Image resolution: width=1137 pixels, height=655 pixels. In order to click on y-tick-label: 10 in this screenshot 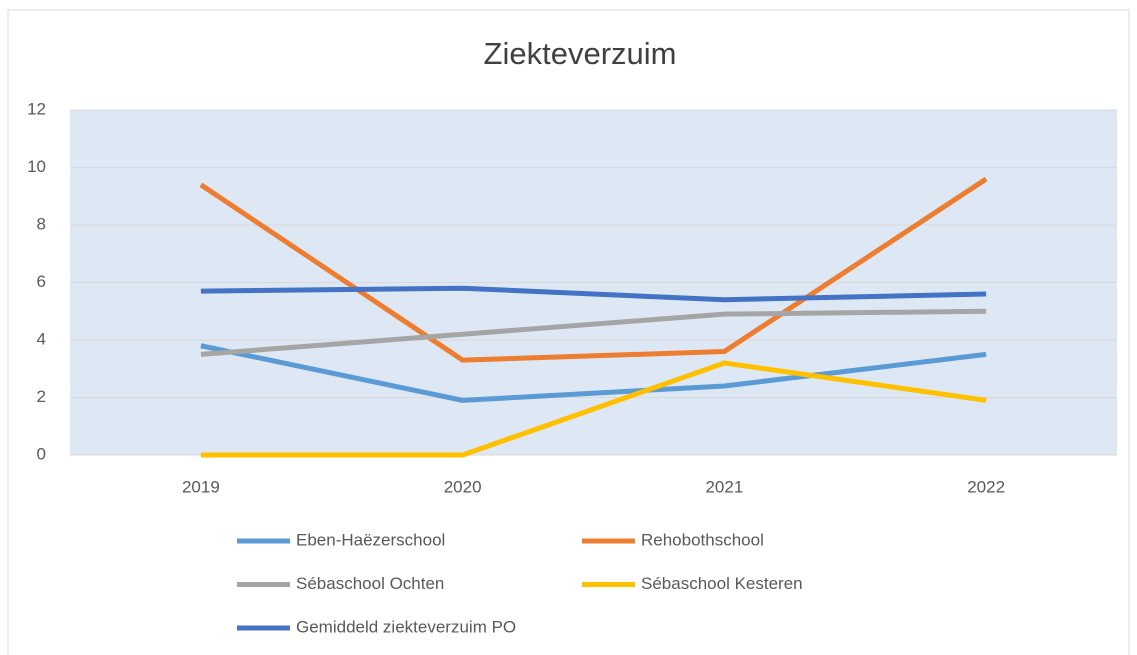, I will do `click(36, 166)`.